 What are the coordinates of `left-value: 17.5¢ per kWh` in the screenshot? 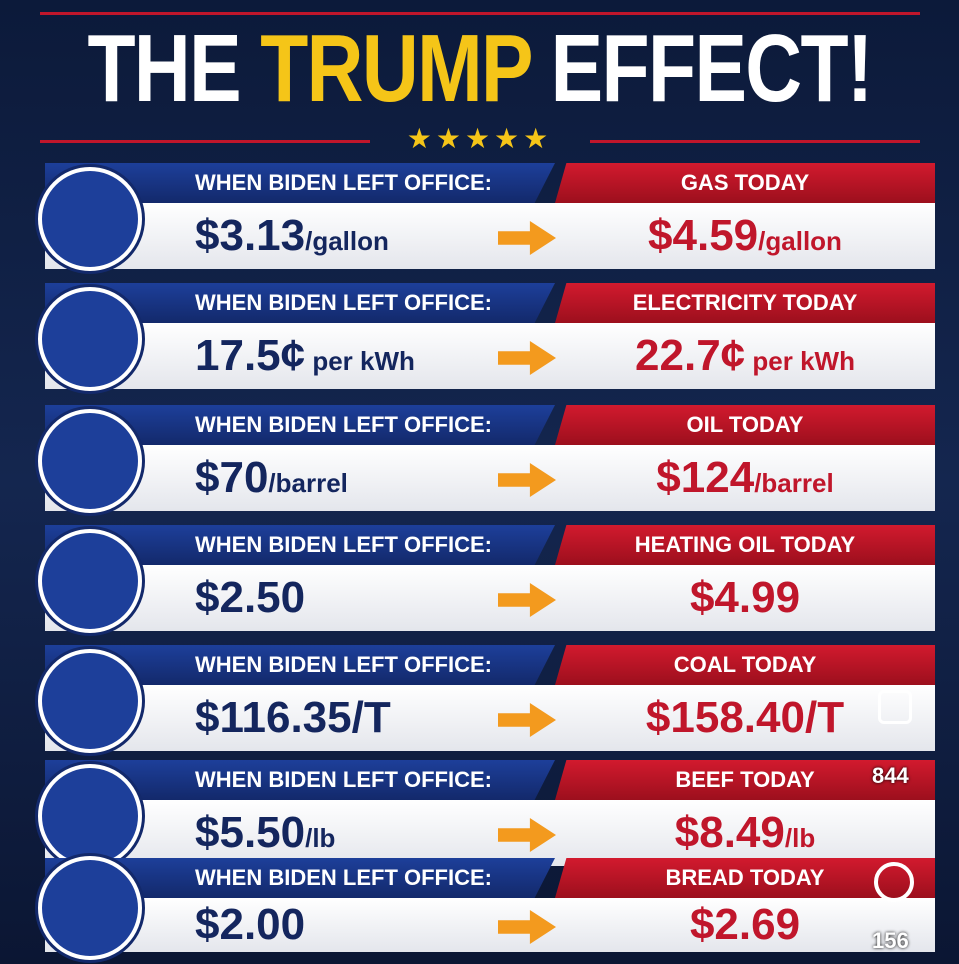 It's located at (305, 356).